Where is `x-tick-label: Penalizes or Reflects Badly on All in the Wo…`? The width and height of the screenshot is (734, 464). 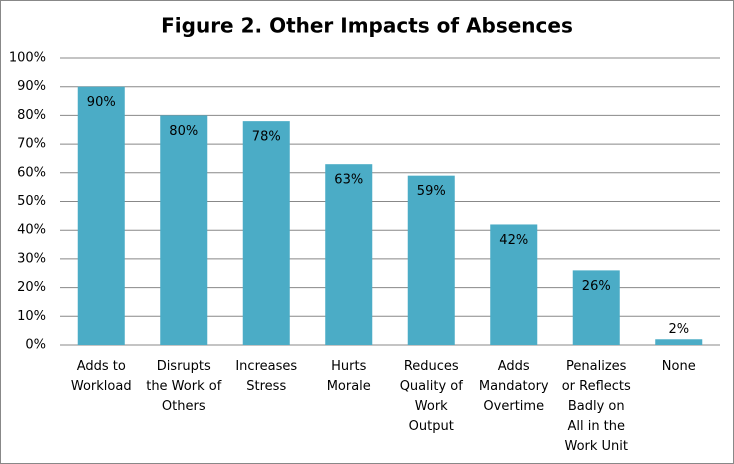
x-tick-label: Penalizes or Reflects Badly on All in the Wo… is located at coordinates (596, 406).